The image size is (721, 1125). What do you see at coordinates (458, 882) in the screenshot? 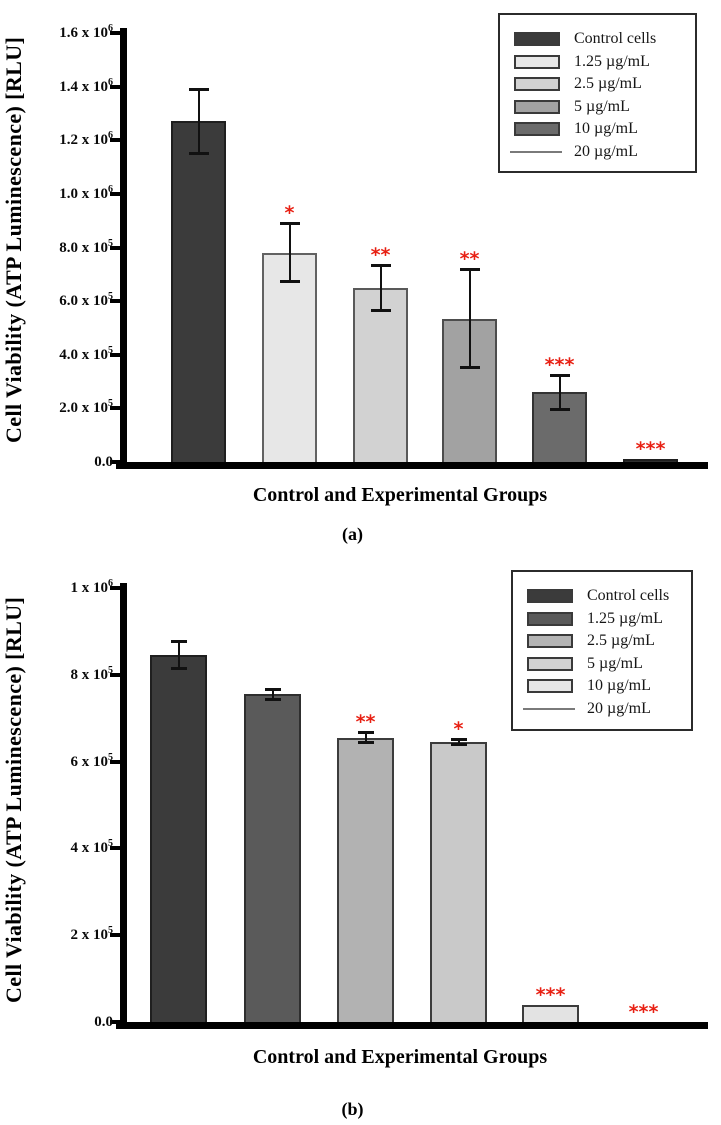
I see `bar-5-g-ml` at bounding box center [458, 882].